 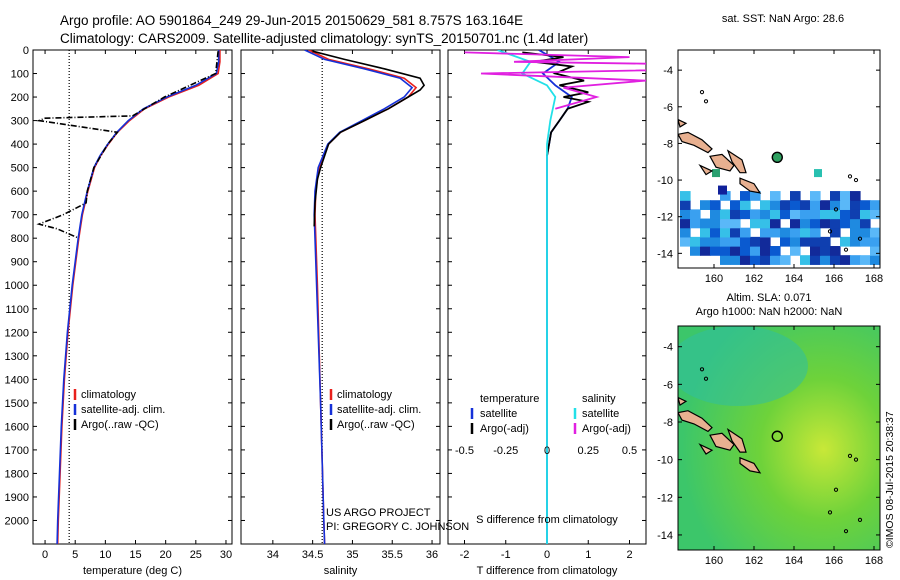 What do you see at coordinates (506, 555) in the screenshot?
I see `x-tick-label: -1` at bounding box center [506, 555].